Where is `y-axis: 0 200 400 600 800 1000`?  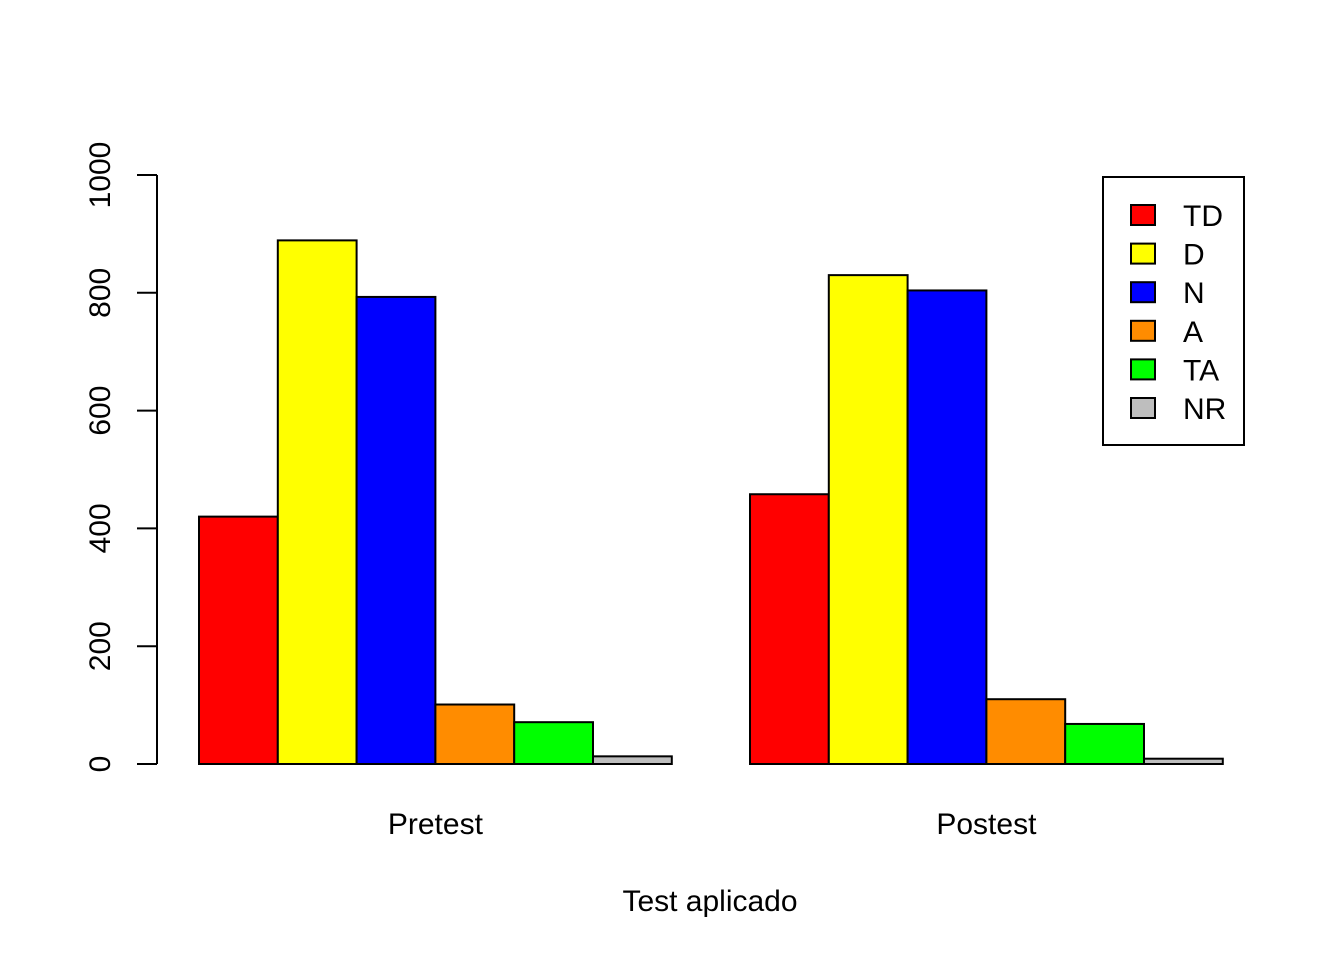
y-axis: 0 200 400 600 800 1000 is located at coordinates (121, 457).